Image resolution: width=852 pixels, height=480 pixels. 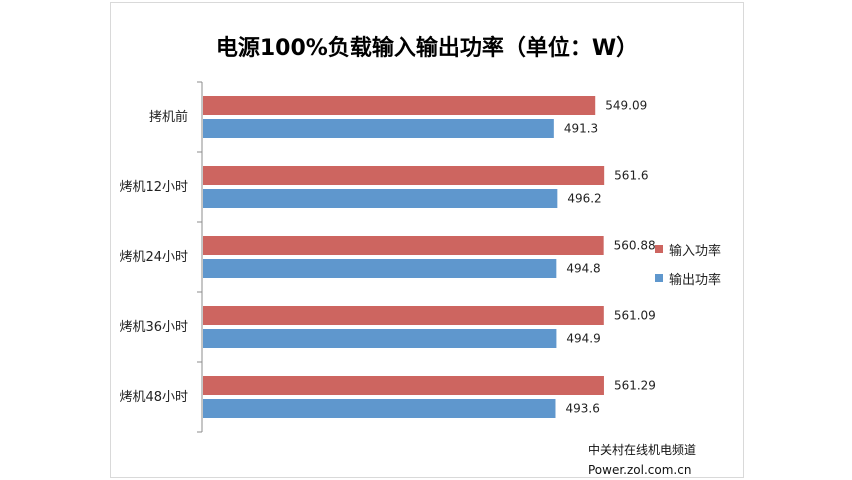 I want to click on watermark-line2: Power.zol.com.cn, so click(x=640, y=470).